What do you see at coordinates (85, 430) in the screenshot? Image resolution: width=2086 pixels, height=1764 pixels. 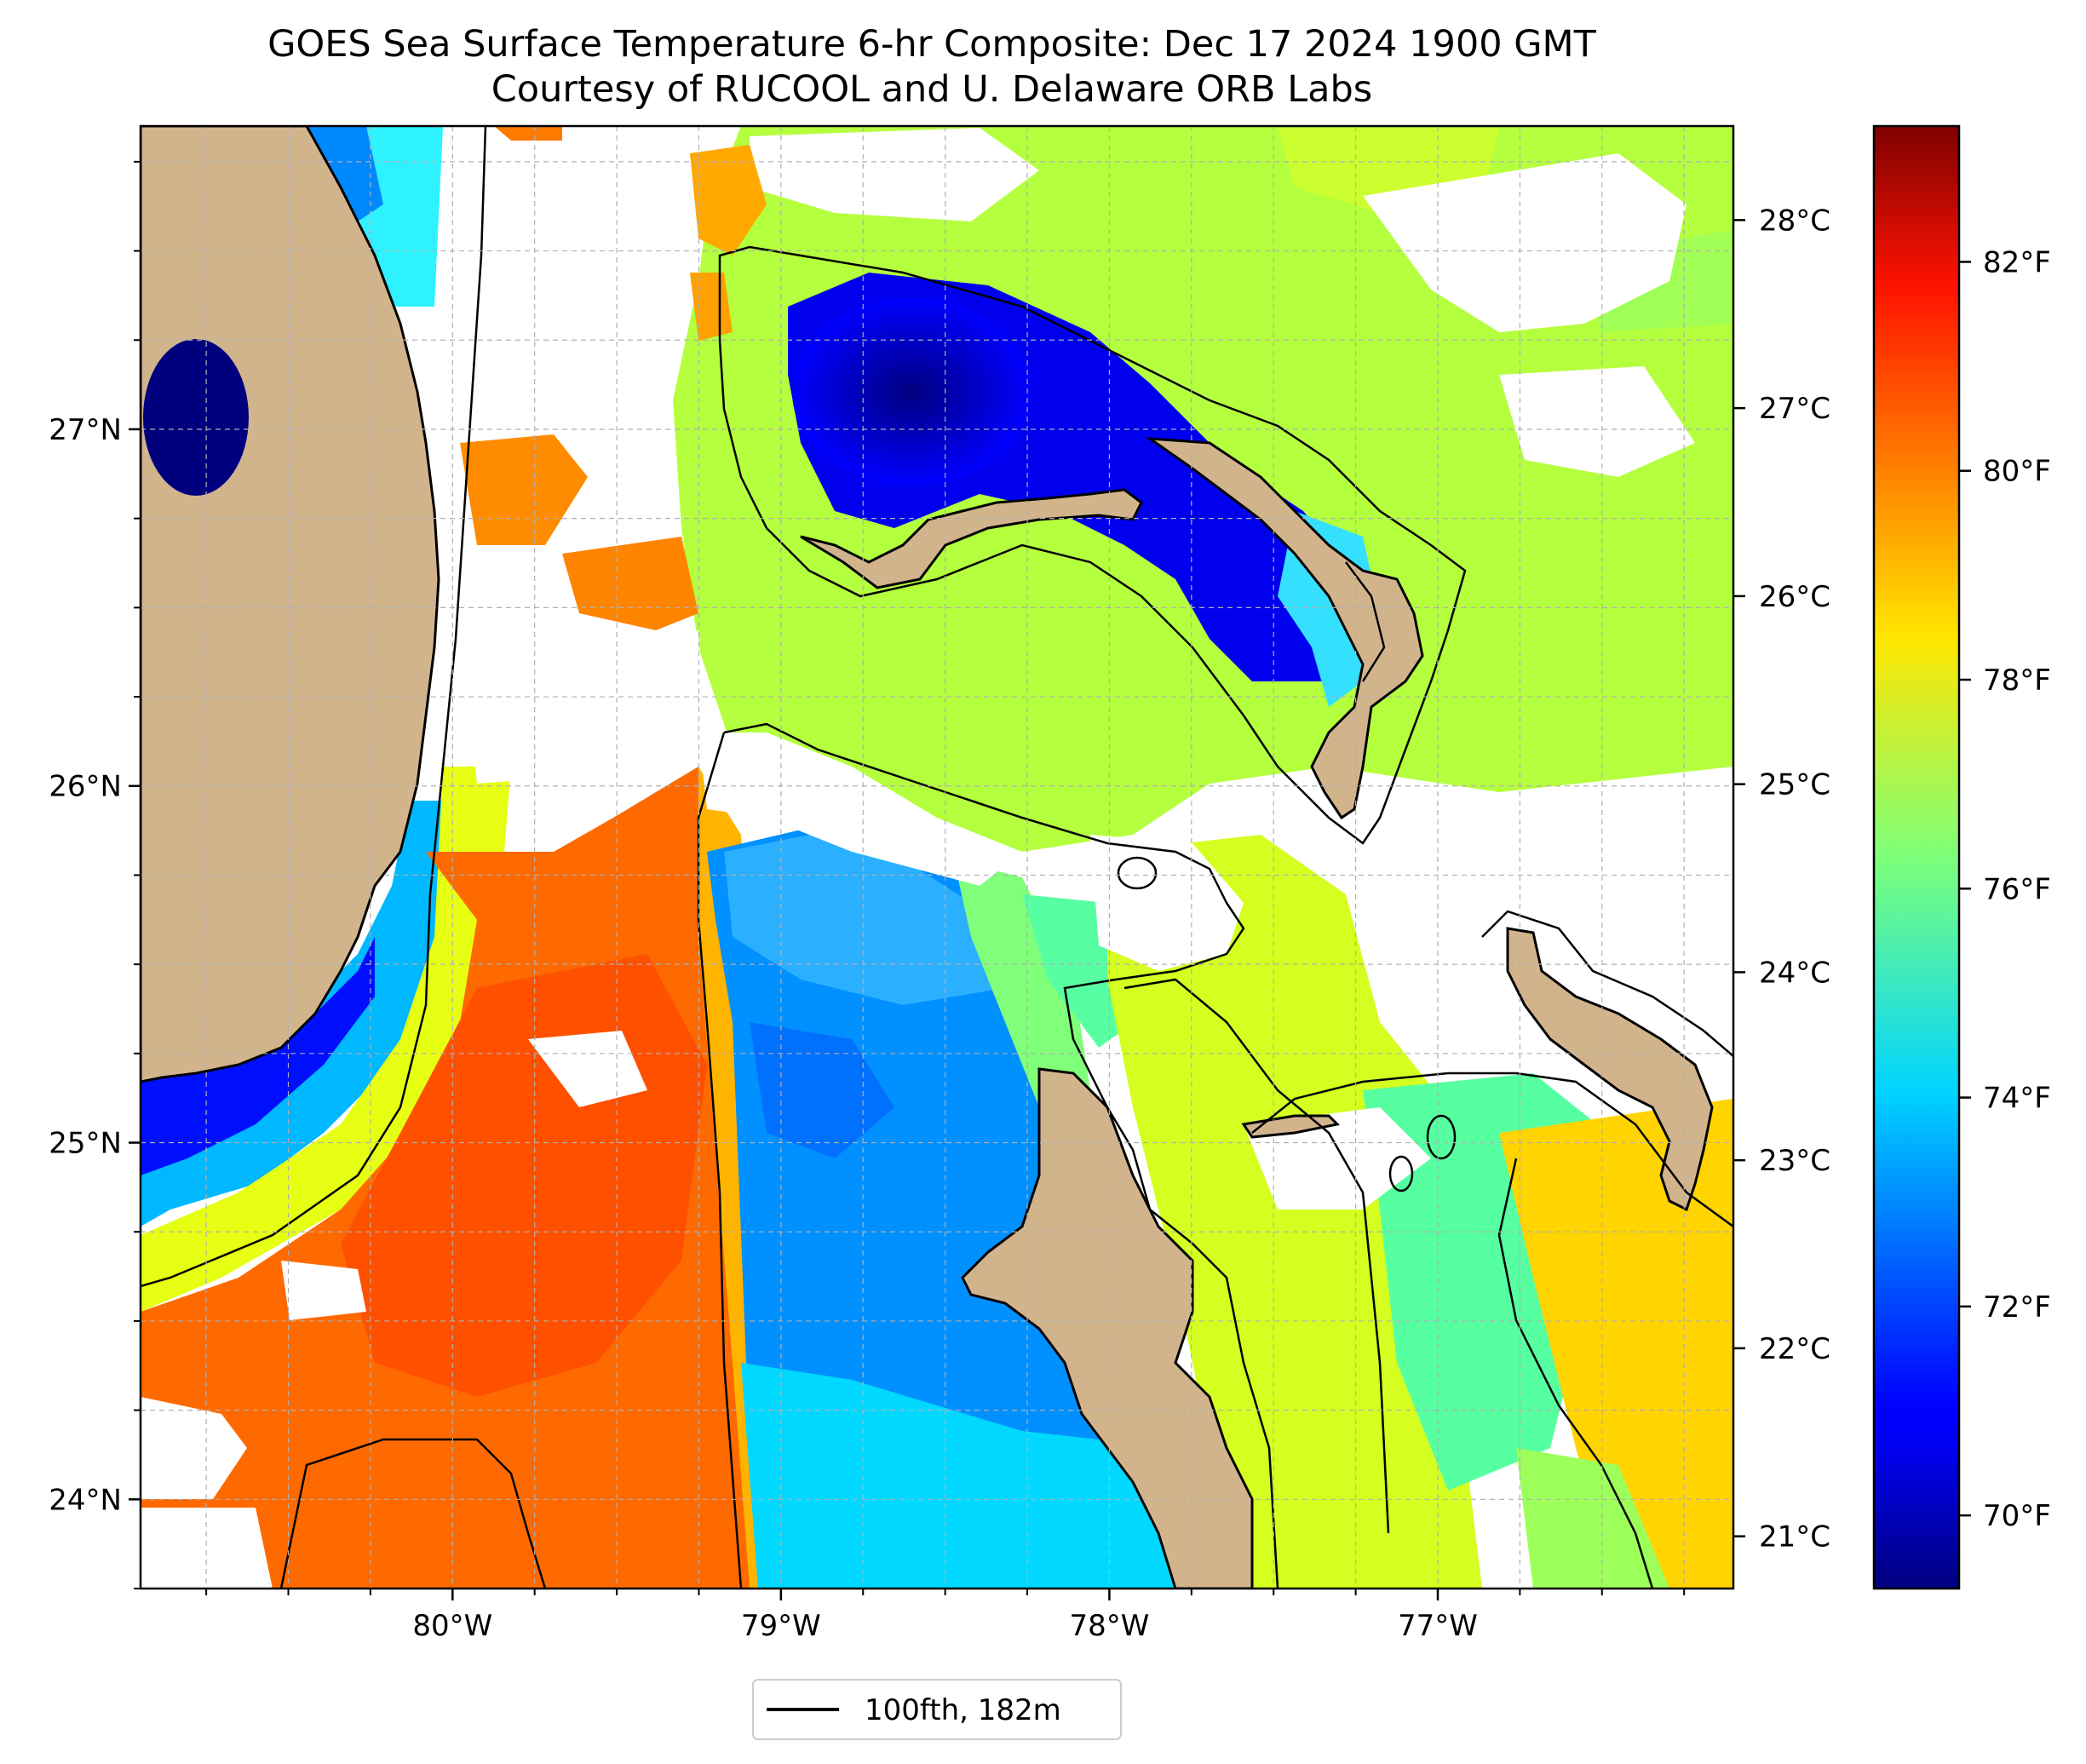 I see `lat-tick-label: 27°N` at bounding box center [85, 430].